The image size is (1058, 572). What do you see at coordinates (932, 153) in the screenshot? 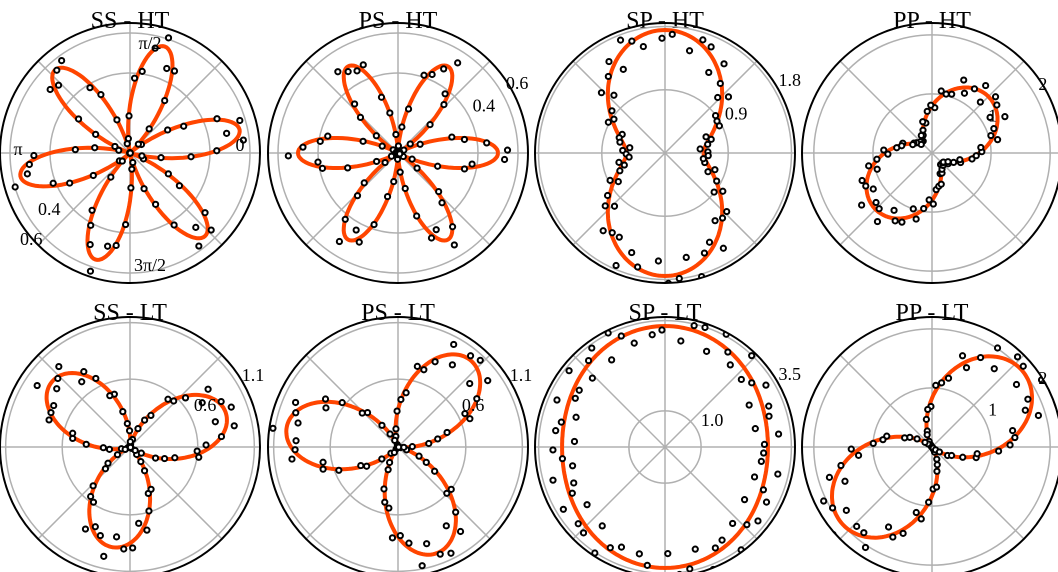
I see `grid-spoke` at bounding box center [932, 153].